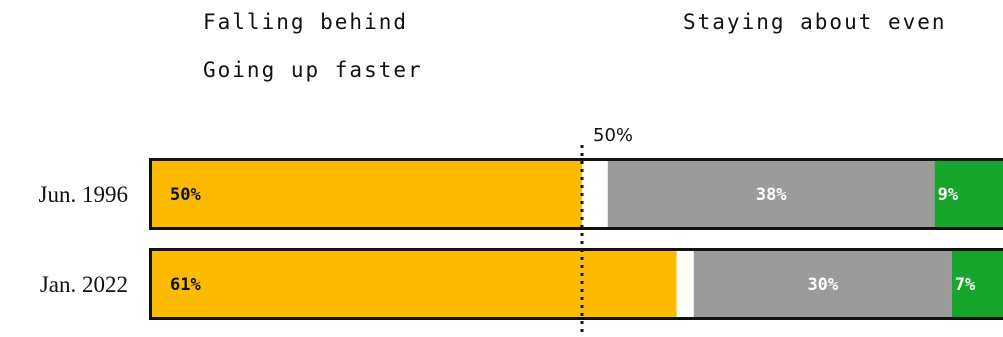 The height and width of the screenshot is (337, 1003). What do you see at coordinates (613, 135) in the screenshot?
I see `reference-line-label: 50%` at bounding box center [613, 135].